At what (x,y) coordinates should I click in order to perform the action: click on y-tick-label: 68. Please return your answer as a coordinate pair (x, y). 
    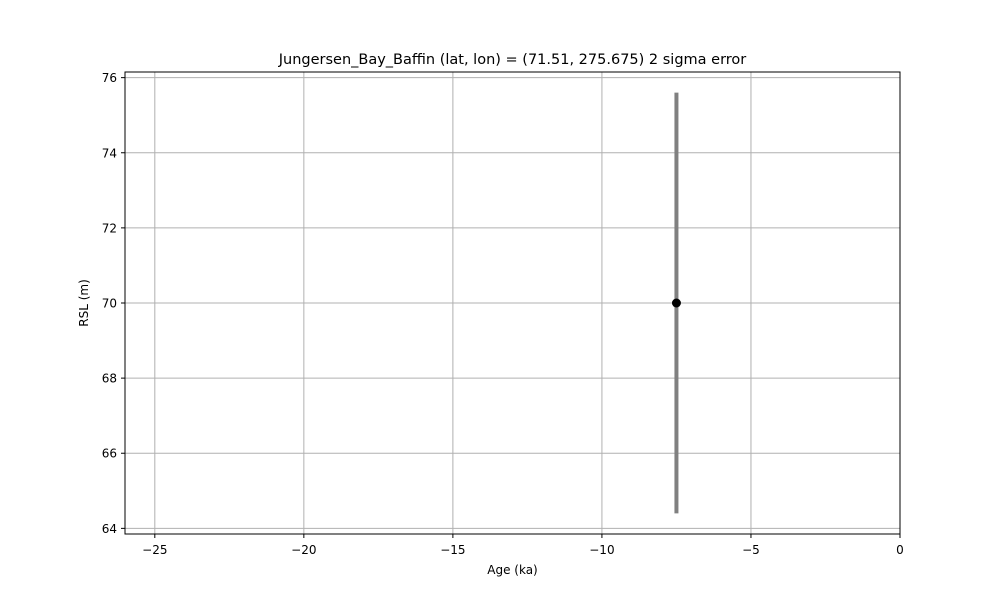
    Looking at the image, I should click on (109, 379).